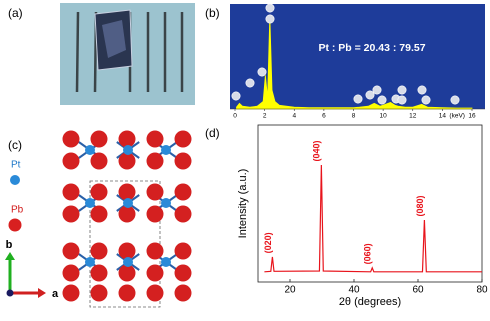 This screenshot has width=490, height=321. Describe the element at coordinates (9, 245) in the screenshot. I see `axis-label: b` at that location.